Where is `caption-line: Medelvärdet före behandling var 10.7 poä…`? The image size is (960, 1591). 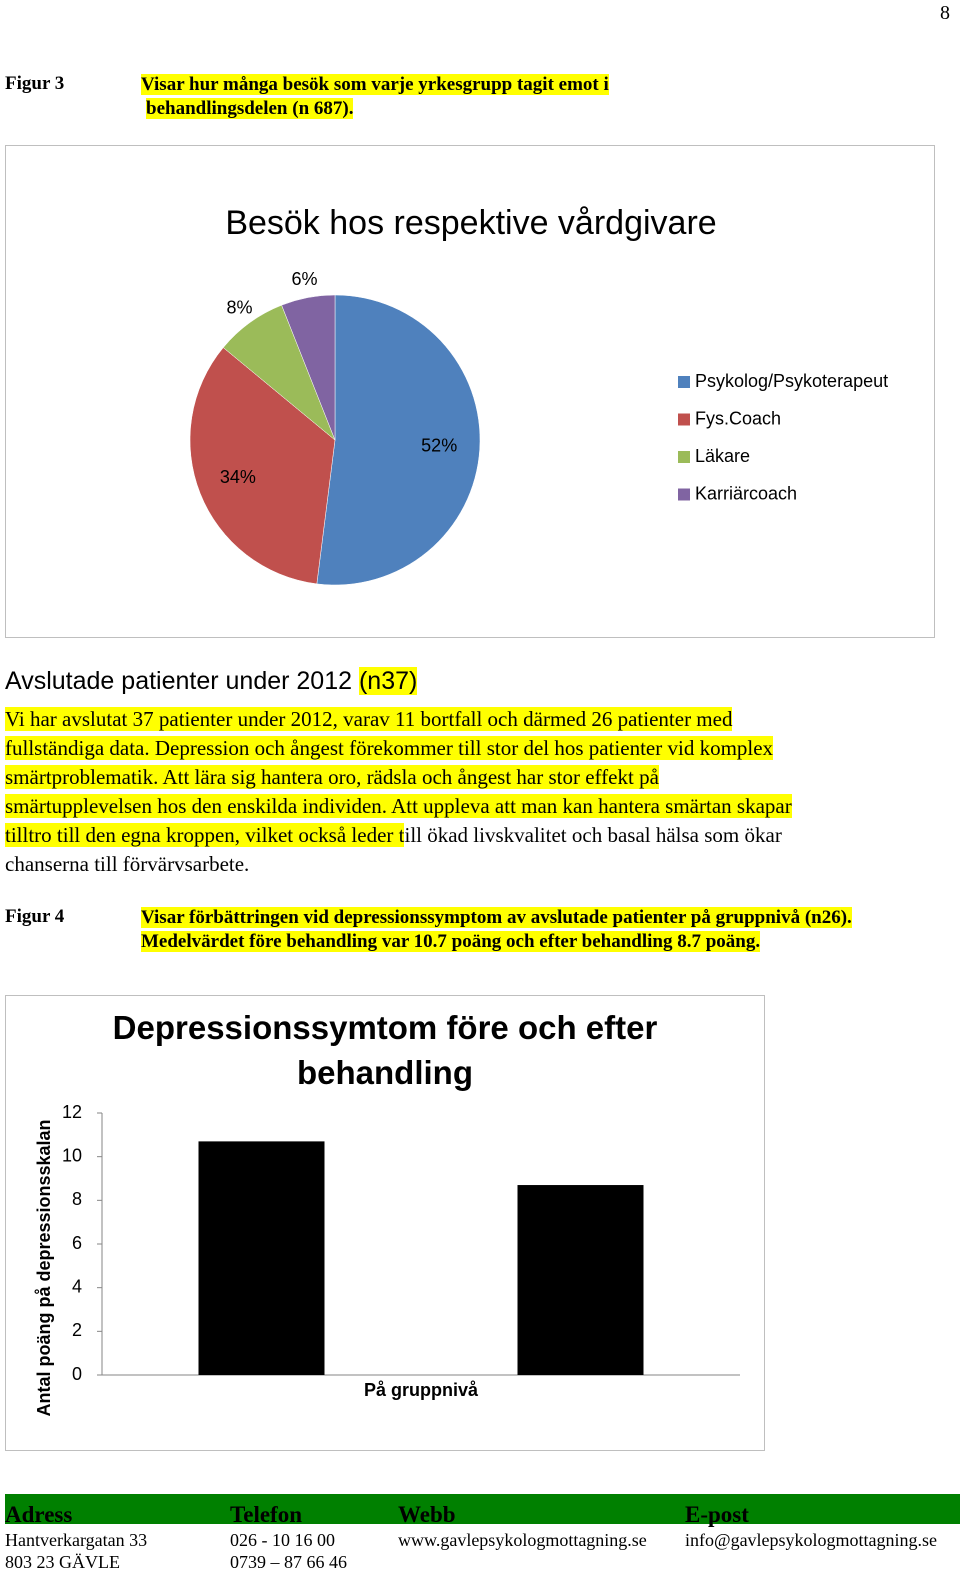
caption-line: Medelvärdet före behandling var 10.7 poä… is located at coordinates (451, 941).